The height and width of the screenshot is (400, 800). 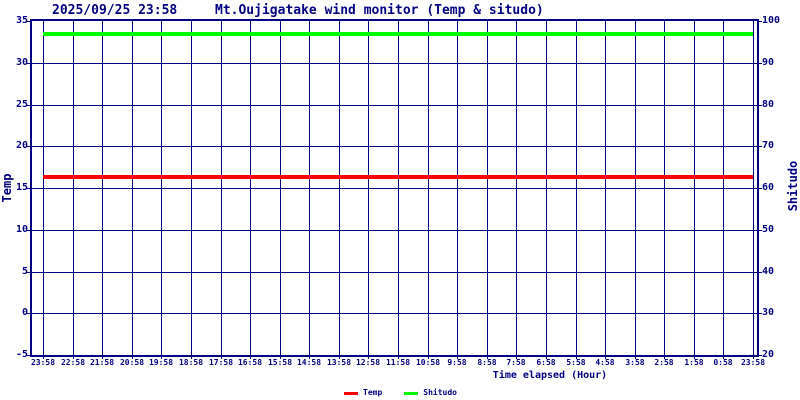 I want to click on left-y-tick-label: 15, so click(x=21, y=187).